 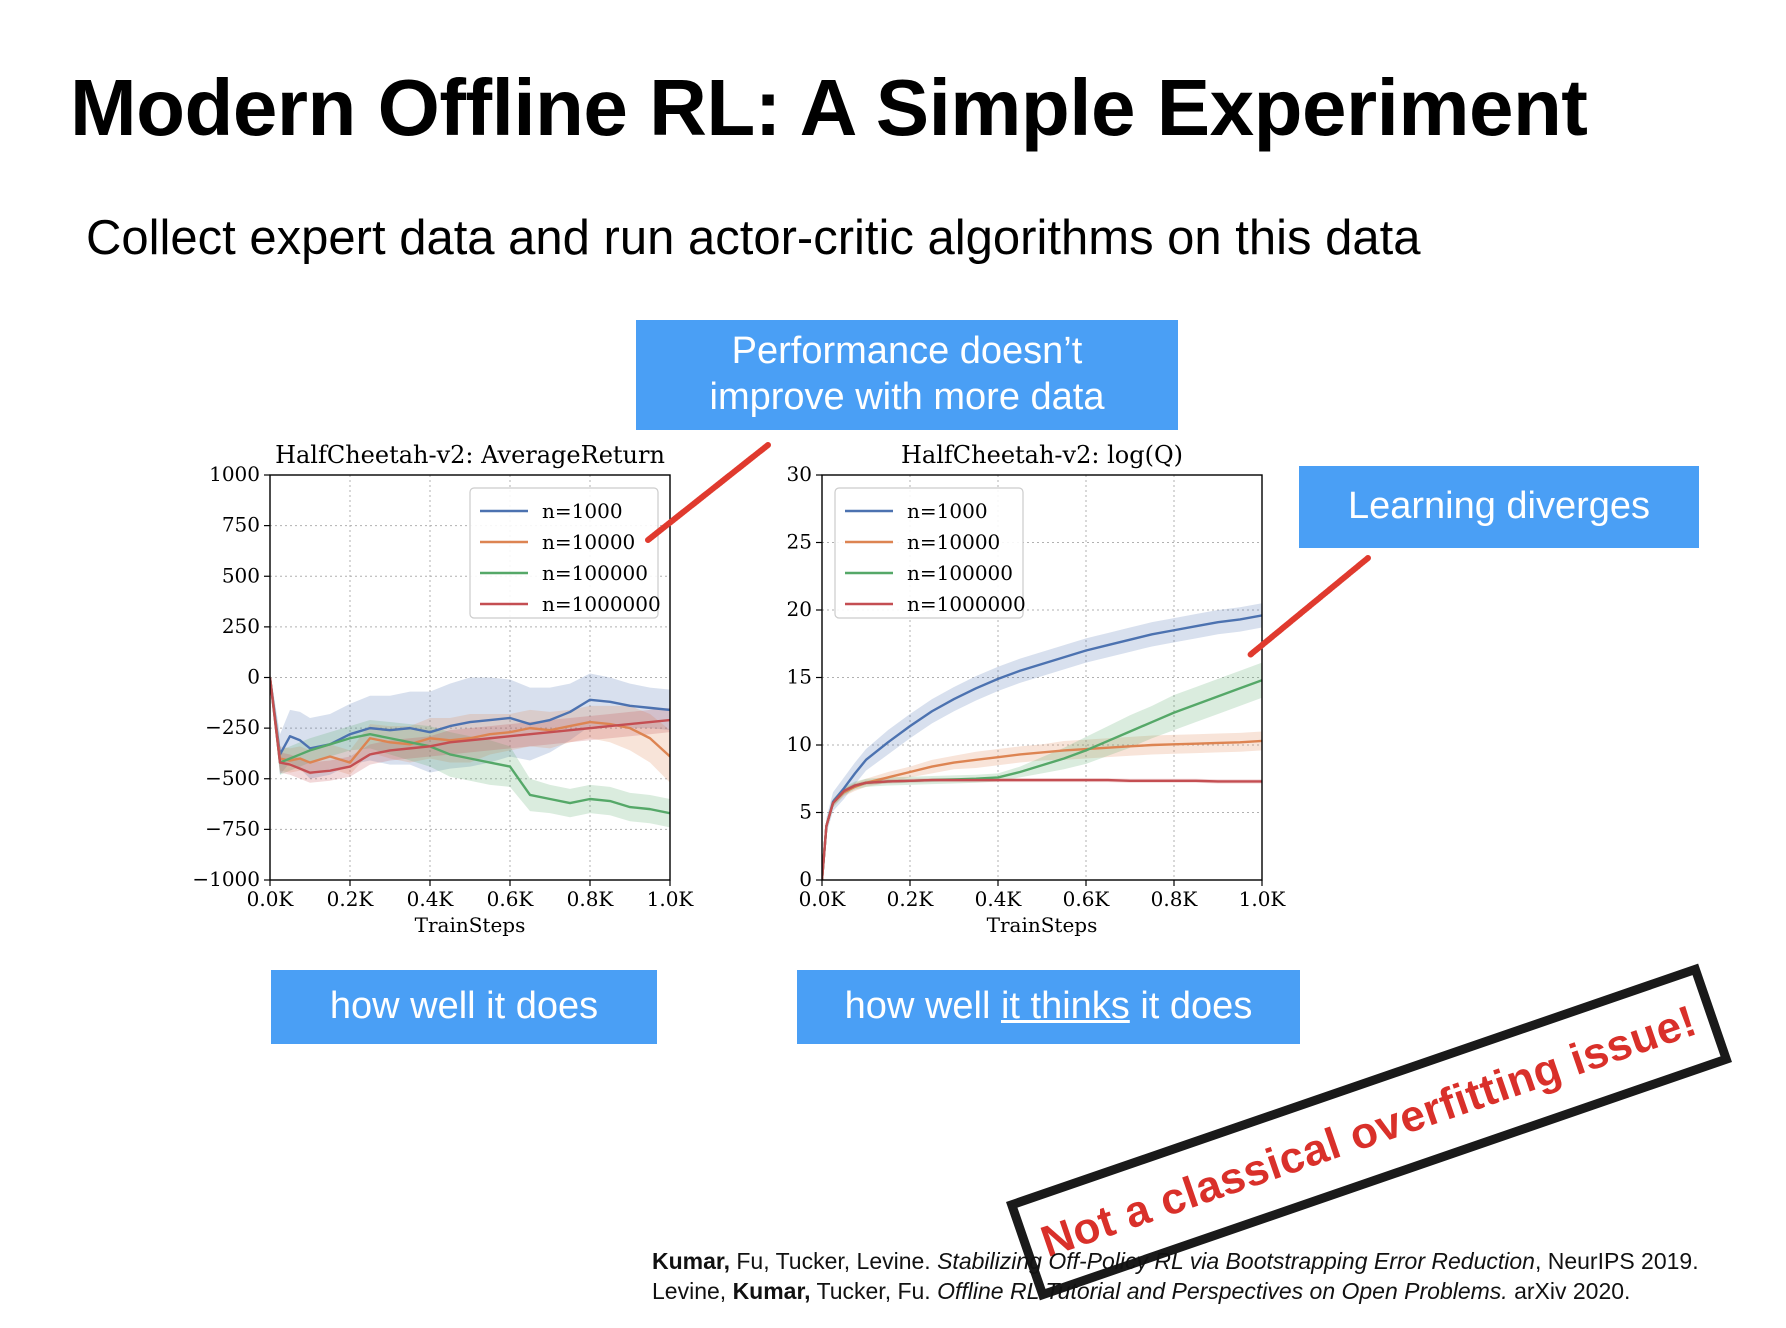 What do you see at coordinates (232, 727) in the screenshot?
I see `y-tick-label: −250` at bounding box center [232, 727].